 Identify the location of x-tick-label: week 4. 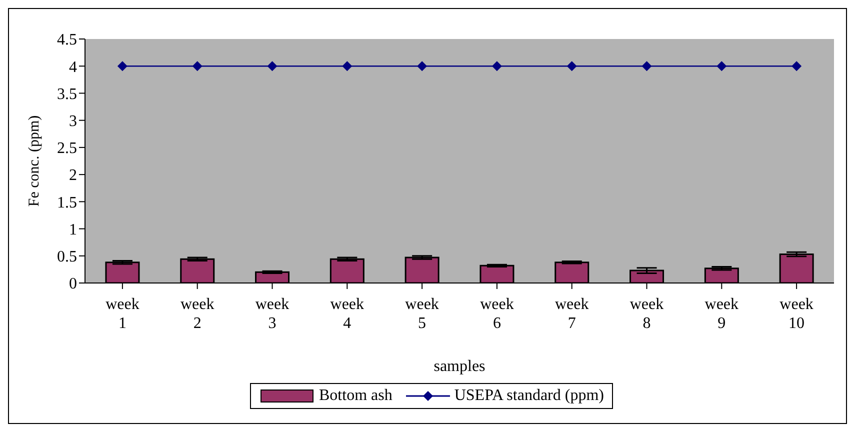
(347, 314).